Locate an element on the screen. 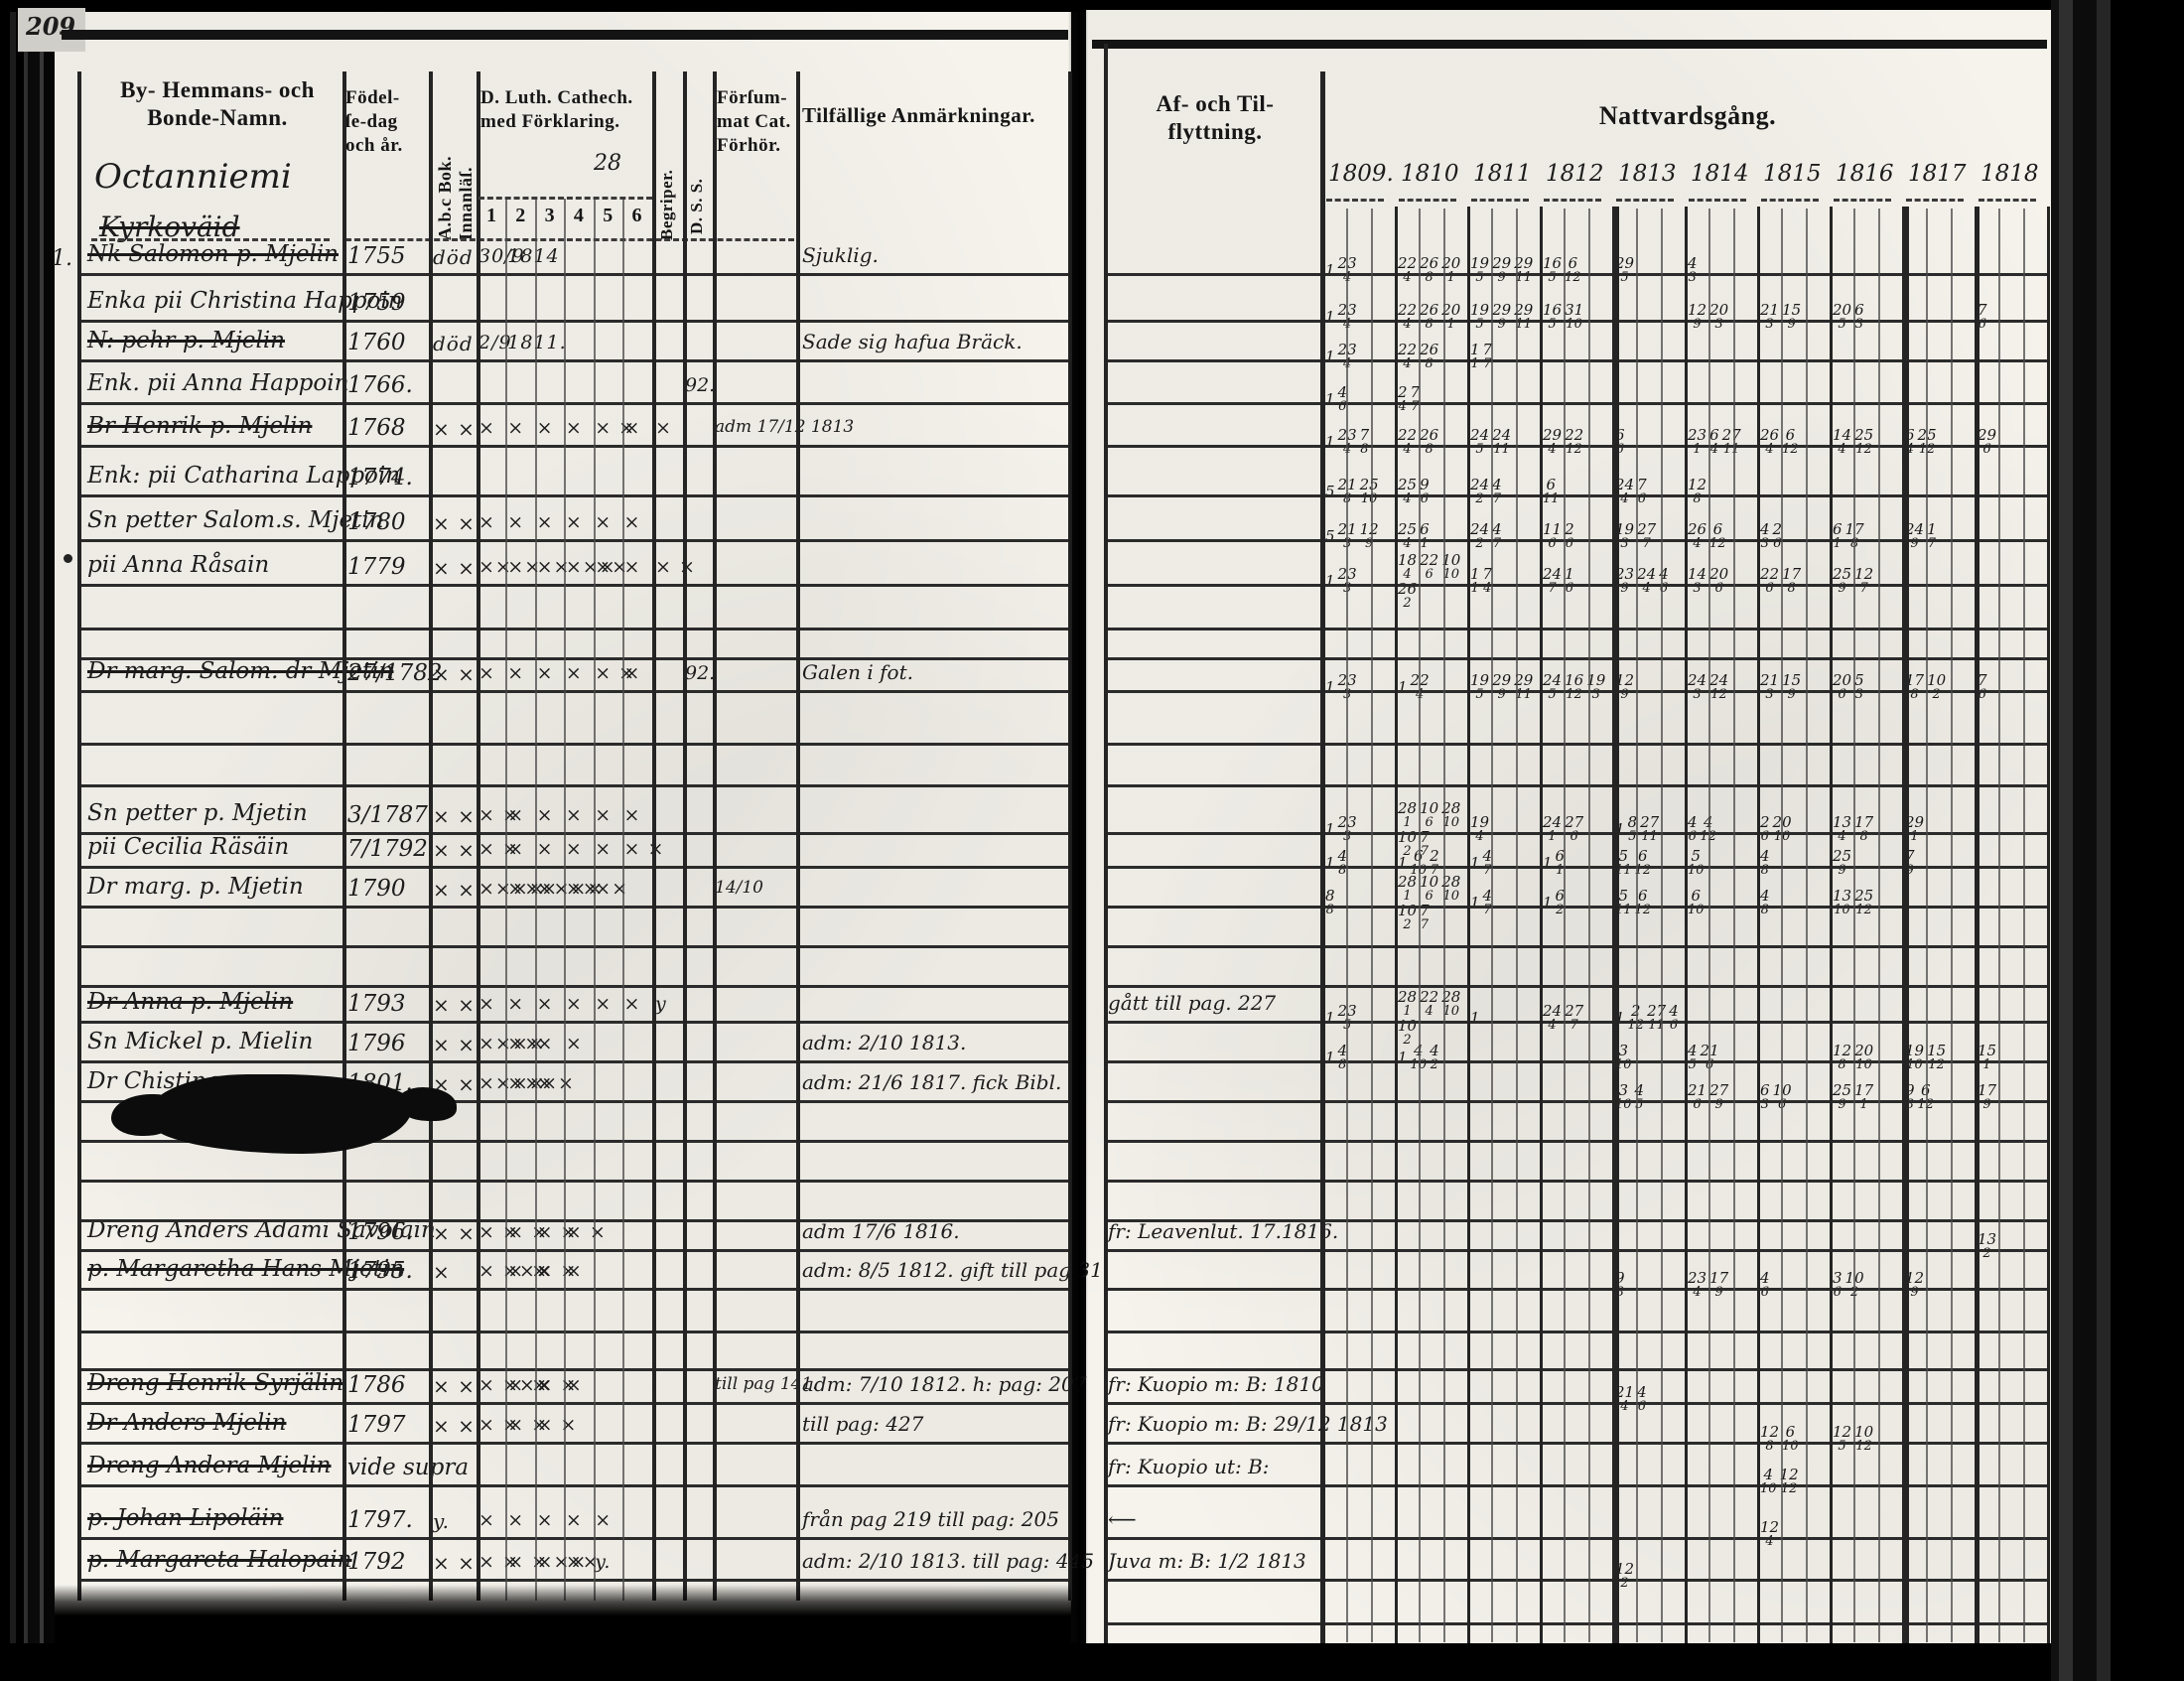 Image resolution: width=2184 pixels, height=1681 pixels. row-name: Sn petter Salom.s. Mjetin is located at coordinates (235, 520).